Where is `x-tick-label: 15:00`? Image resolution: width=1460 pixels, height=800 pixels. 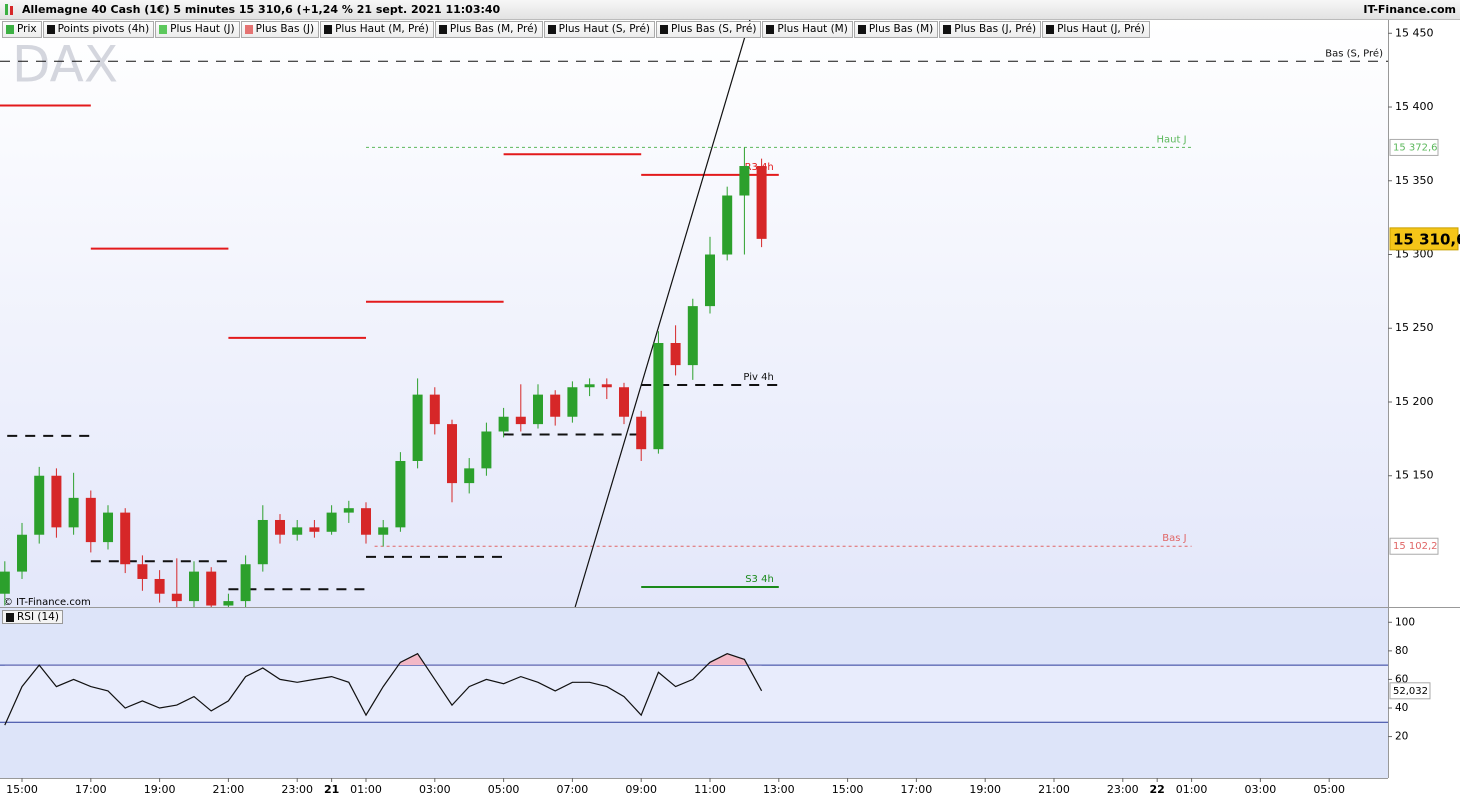
x-tick-label: 15:00 is located at coordinates (22, 789).